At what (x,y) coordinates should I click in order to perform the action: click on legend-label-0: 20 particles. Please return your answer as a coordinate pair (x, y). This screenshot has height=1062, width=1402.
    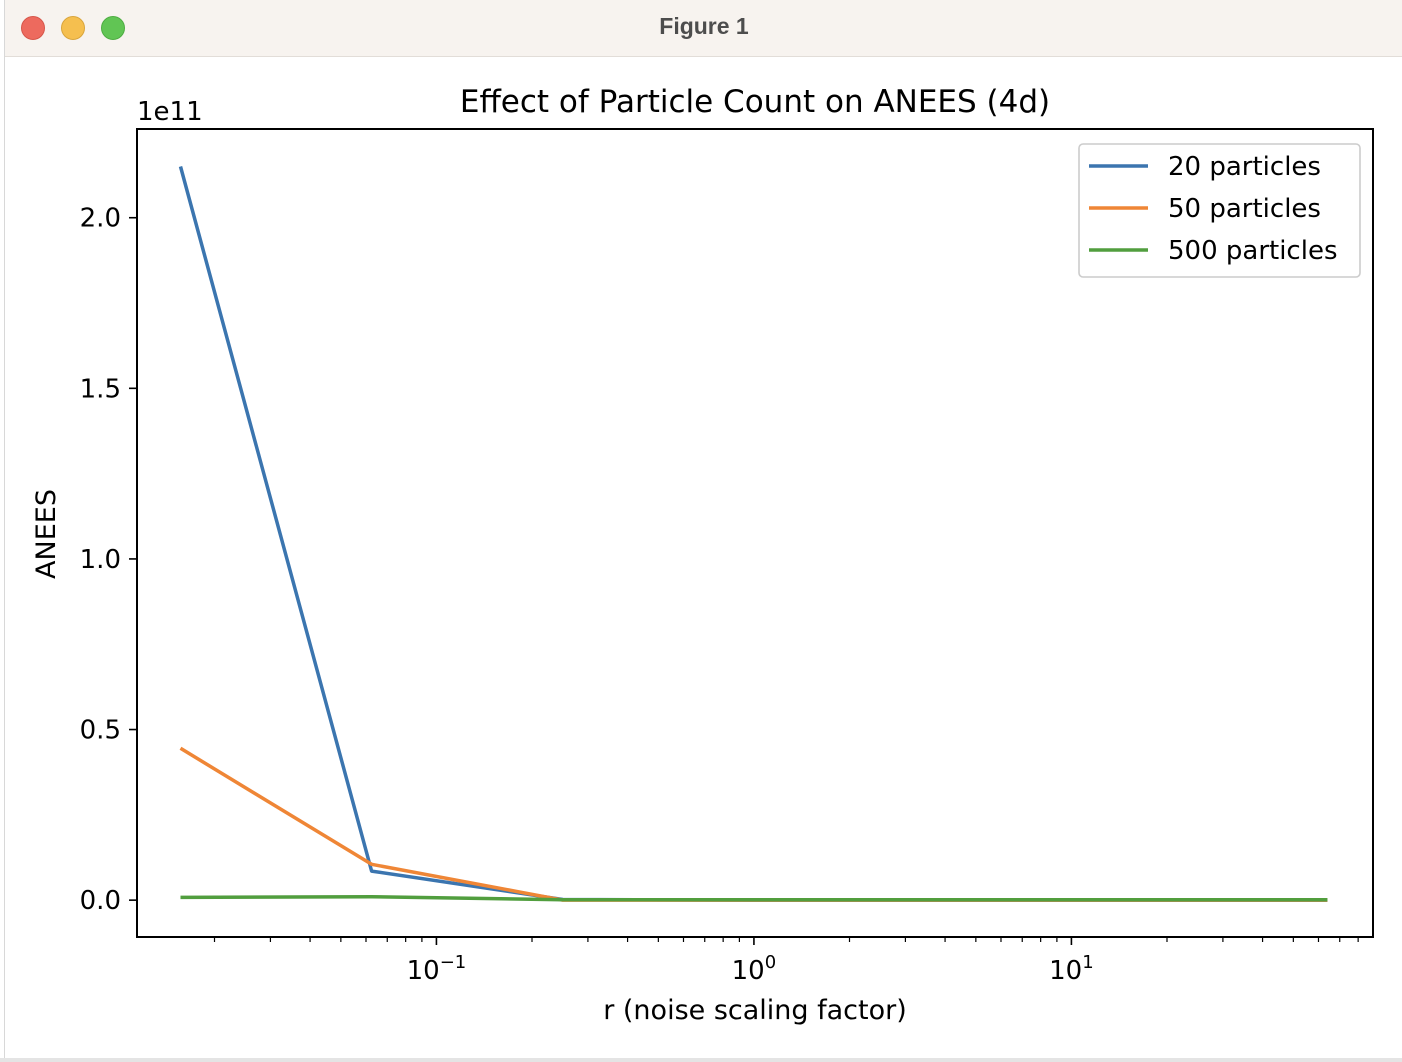
    Looking at the image, I should click on (1244, 167).